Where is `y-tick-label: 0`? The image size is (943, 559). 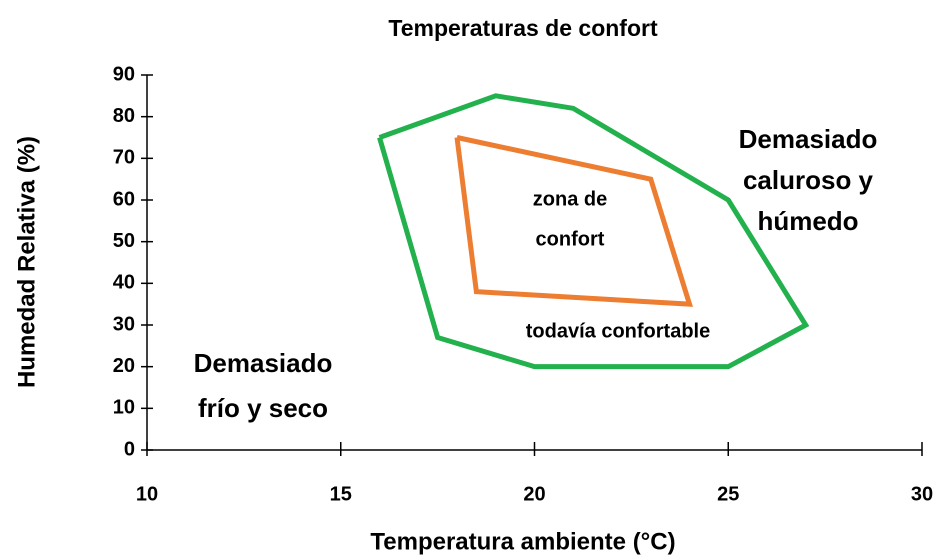 y-tick-label: 0 is located at coordinates (129, 449).